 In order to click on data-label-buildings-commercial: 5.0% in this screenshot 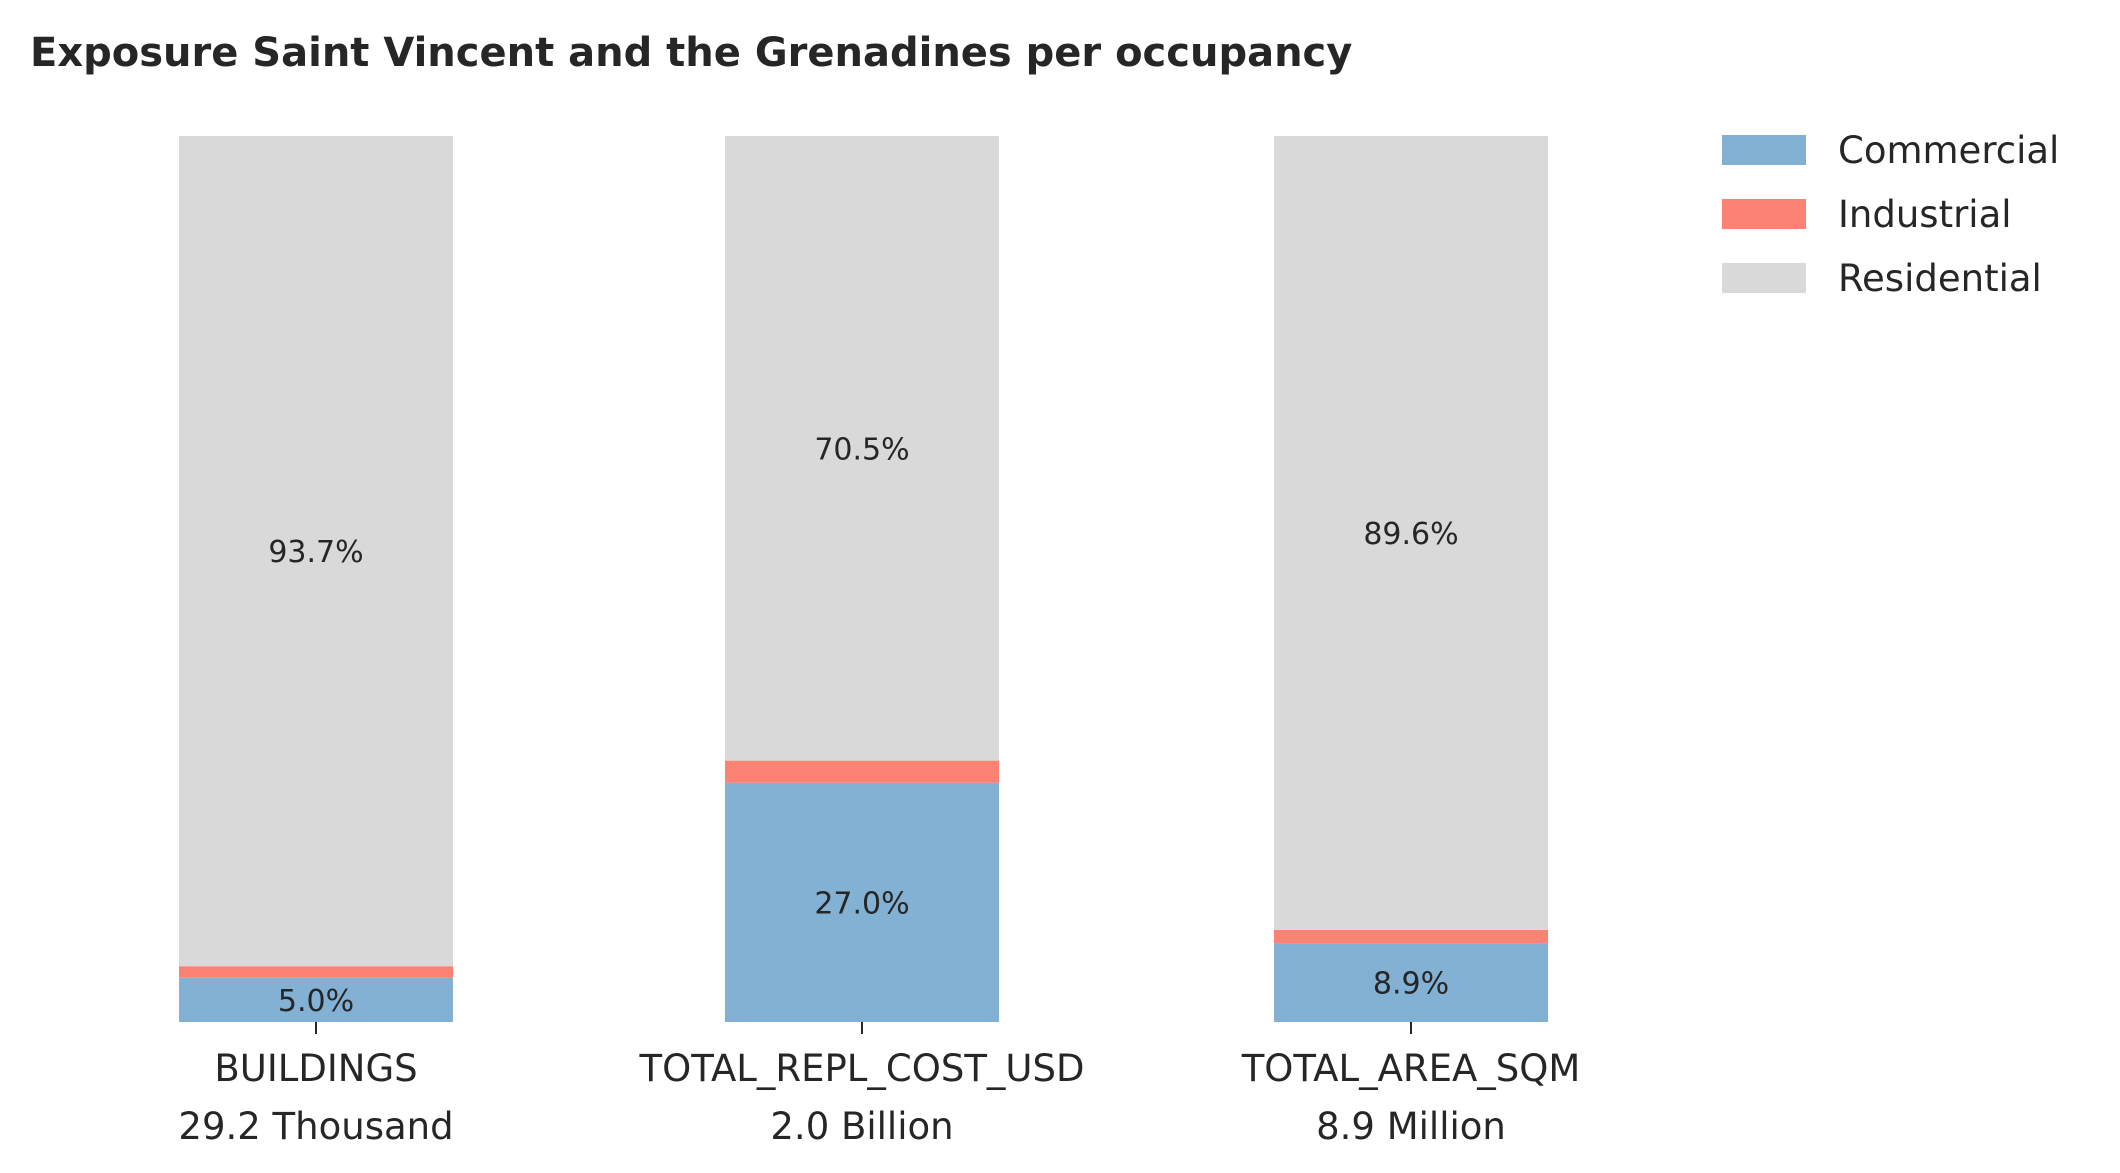, I will do `click(316, 1001)`.